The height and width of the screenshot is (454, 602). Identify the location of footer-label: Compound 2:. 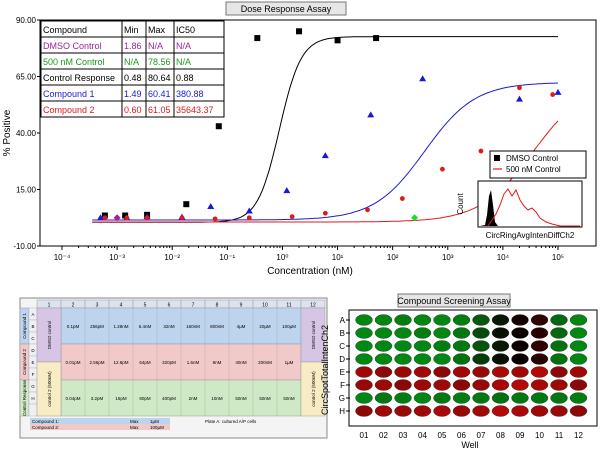
(45, 427).